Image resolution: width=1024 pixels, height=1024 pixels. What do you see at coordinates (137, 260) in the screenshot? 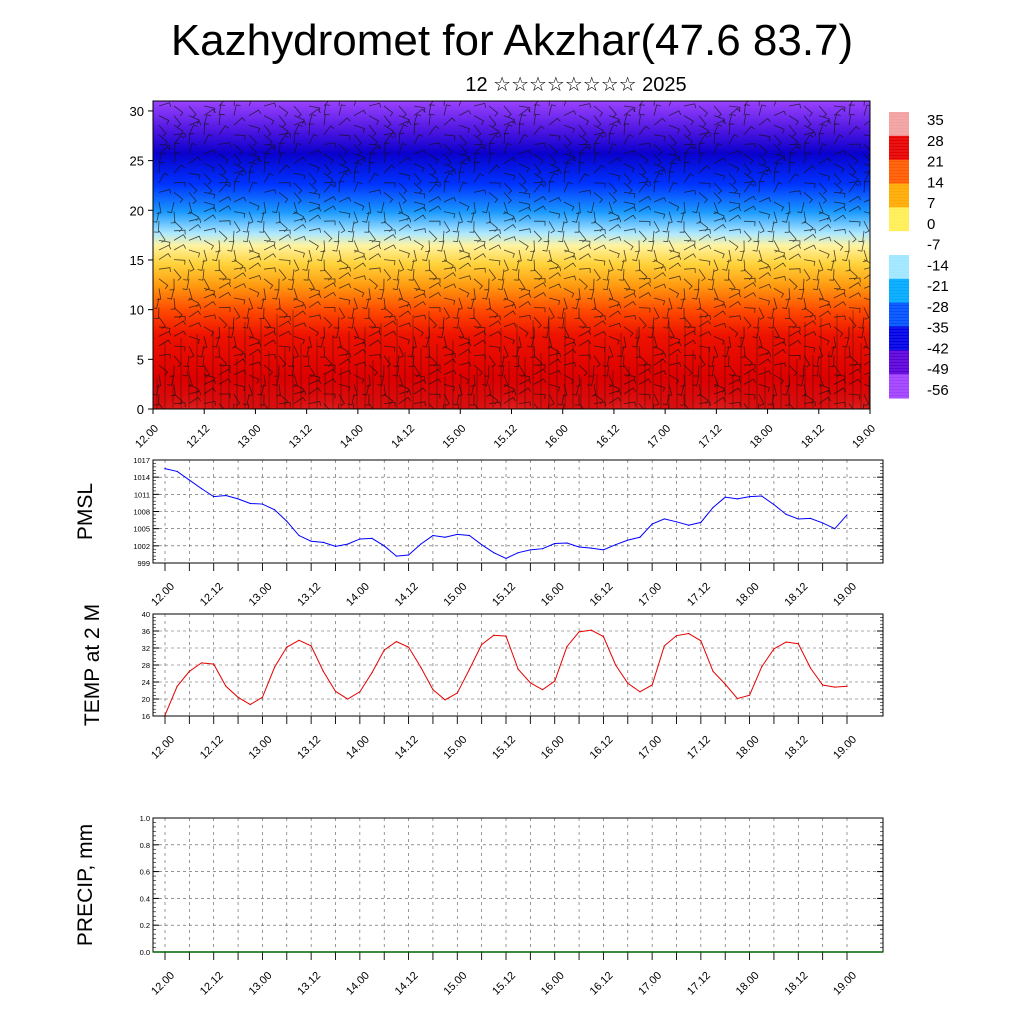
I see `heatmap-y-tick-label: 15` at bounding box center [137, 260].